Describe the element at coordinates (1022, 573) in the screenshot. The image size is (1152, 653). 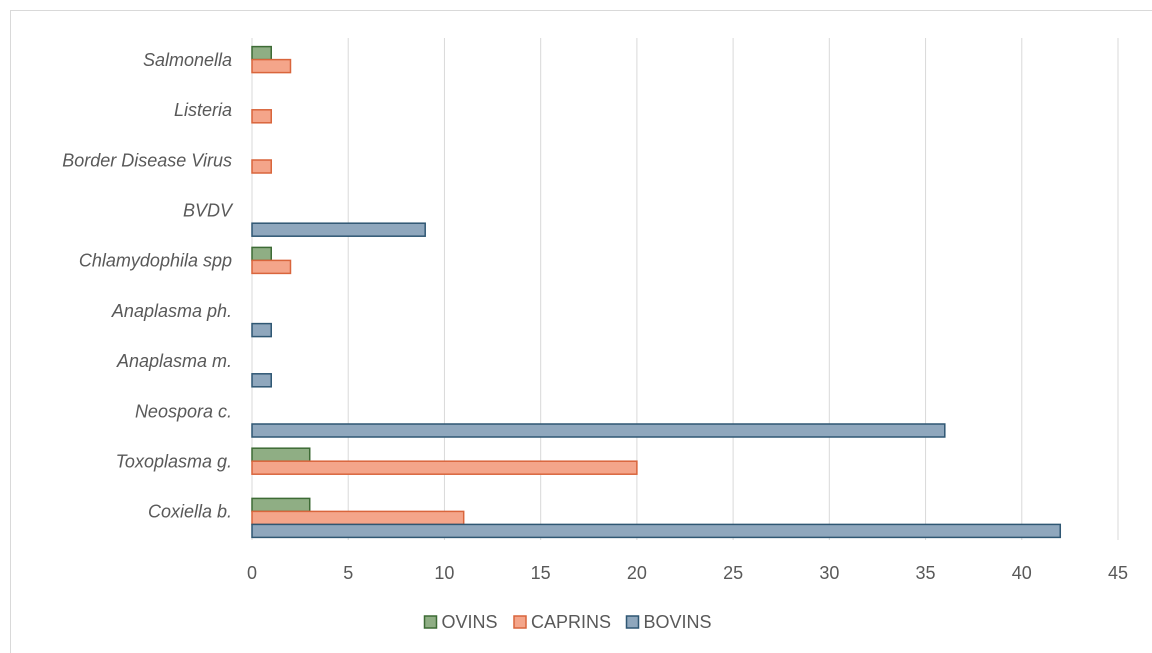
I see `x-tick-label: 40` at that location.